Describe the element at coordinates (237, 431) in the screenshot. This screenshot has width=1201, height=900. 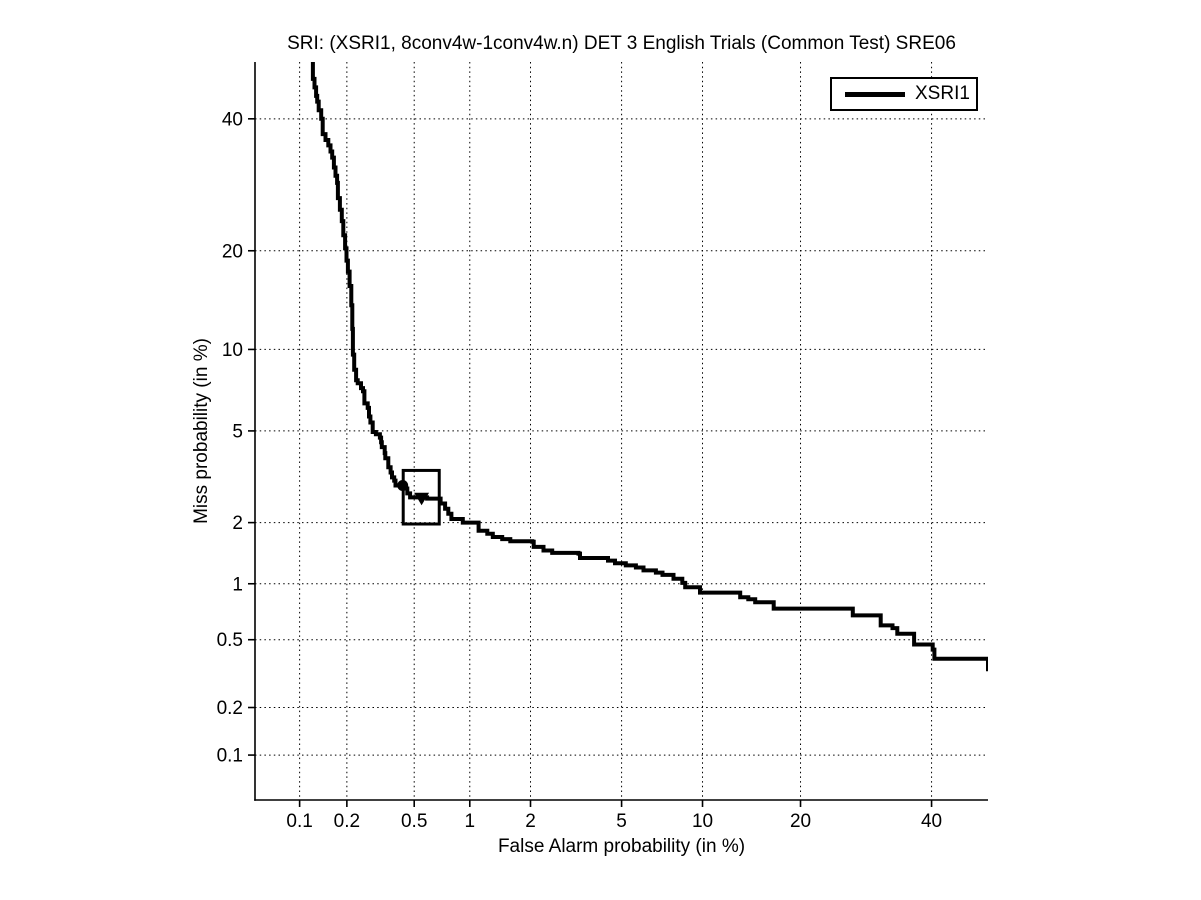
I see `y-tick-label: 5` at that location.